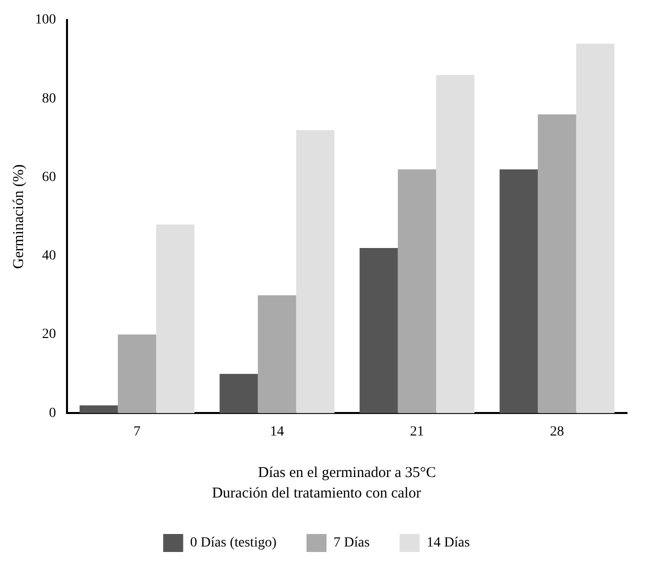 The image size is (647, 568). I want to click on y-axis-title: Germinación (%), so click(18, 216).